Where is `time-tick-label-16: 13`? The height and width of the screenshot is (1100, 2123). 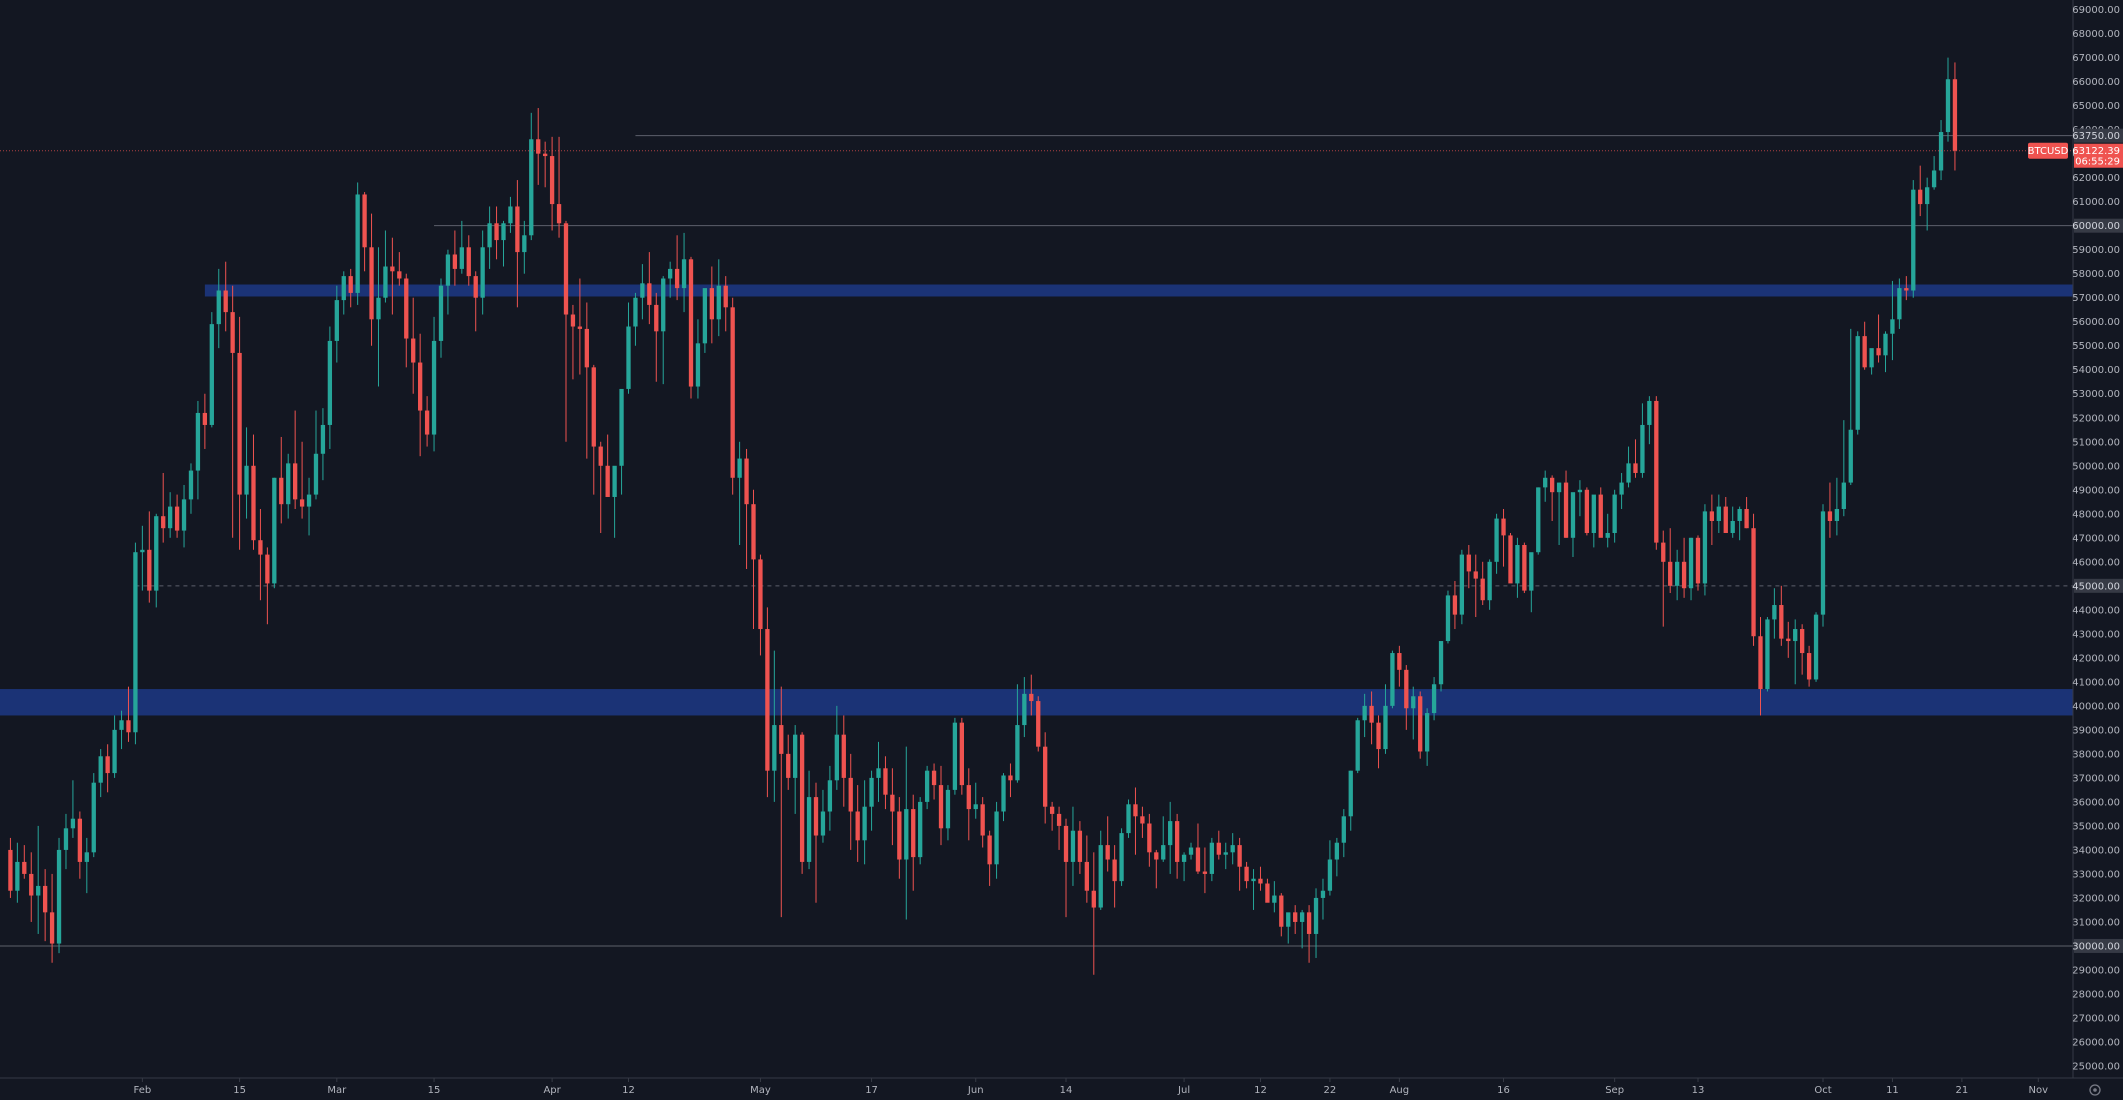
time-tick-label-16: 13 is located at coordinates (1698, 1090).